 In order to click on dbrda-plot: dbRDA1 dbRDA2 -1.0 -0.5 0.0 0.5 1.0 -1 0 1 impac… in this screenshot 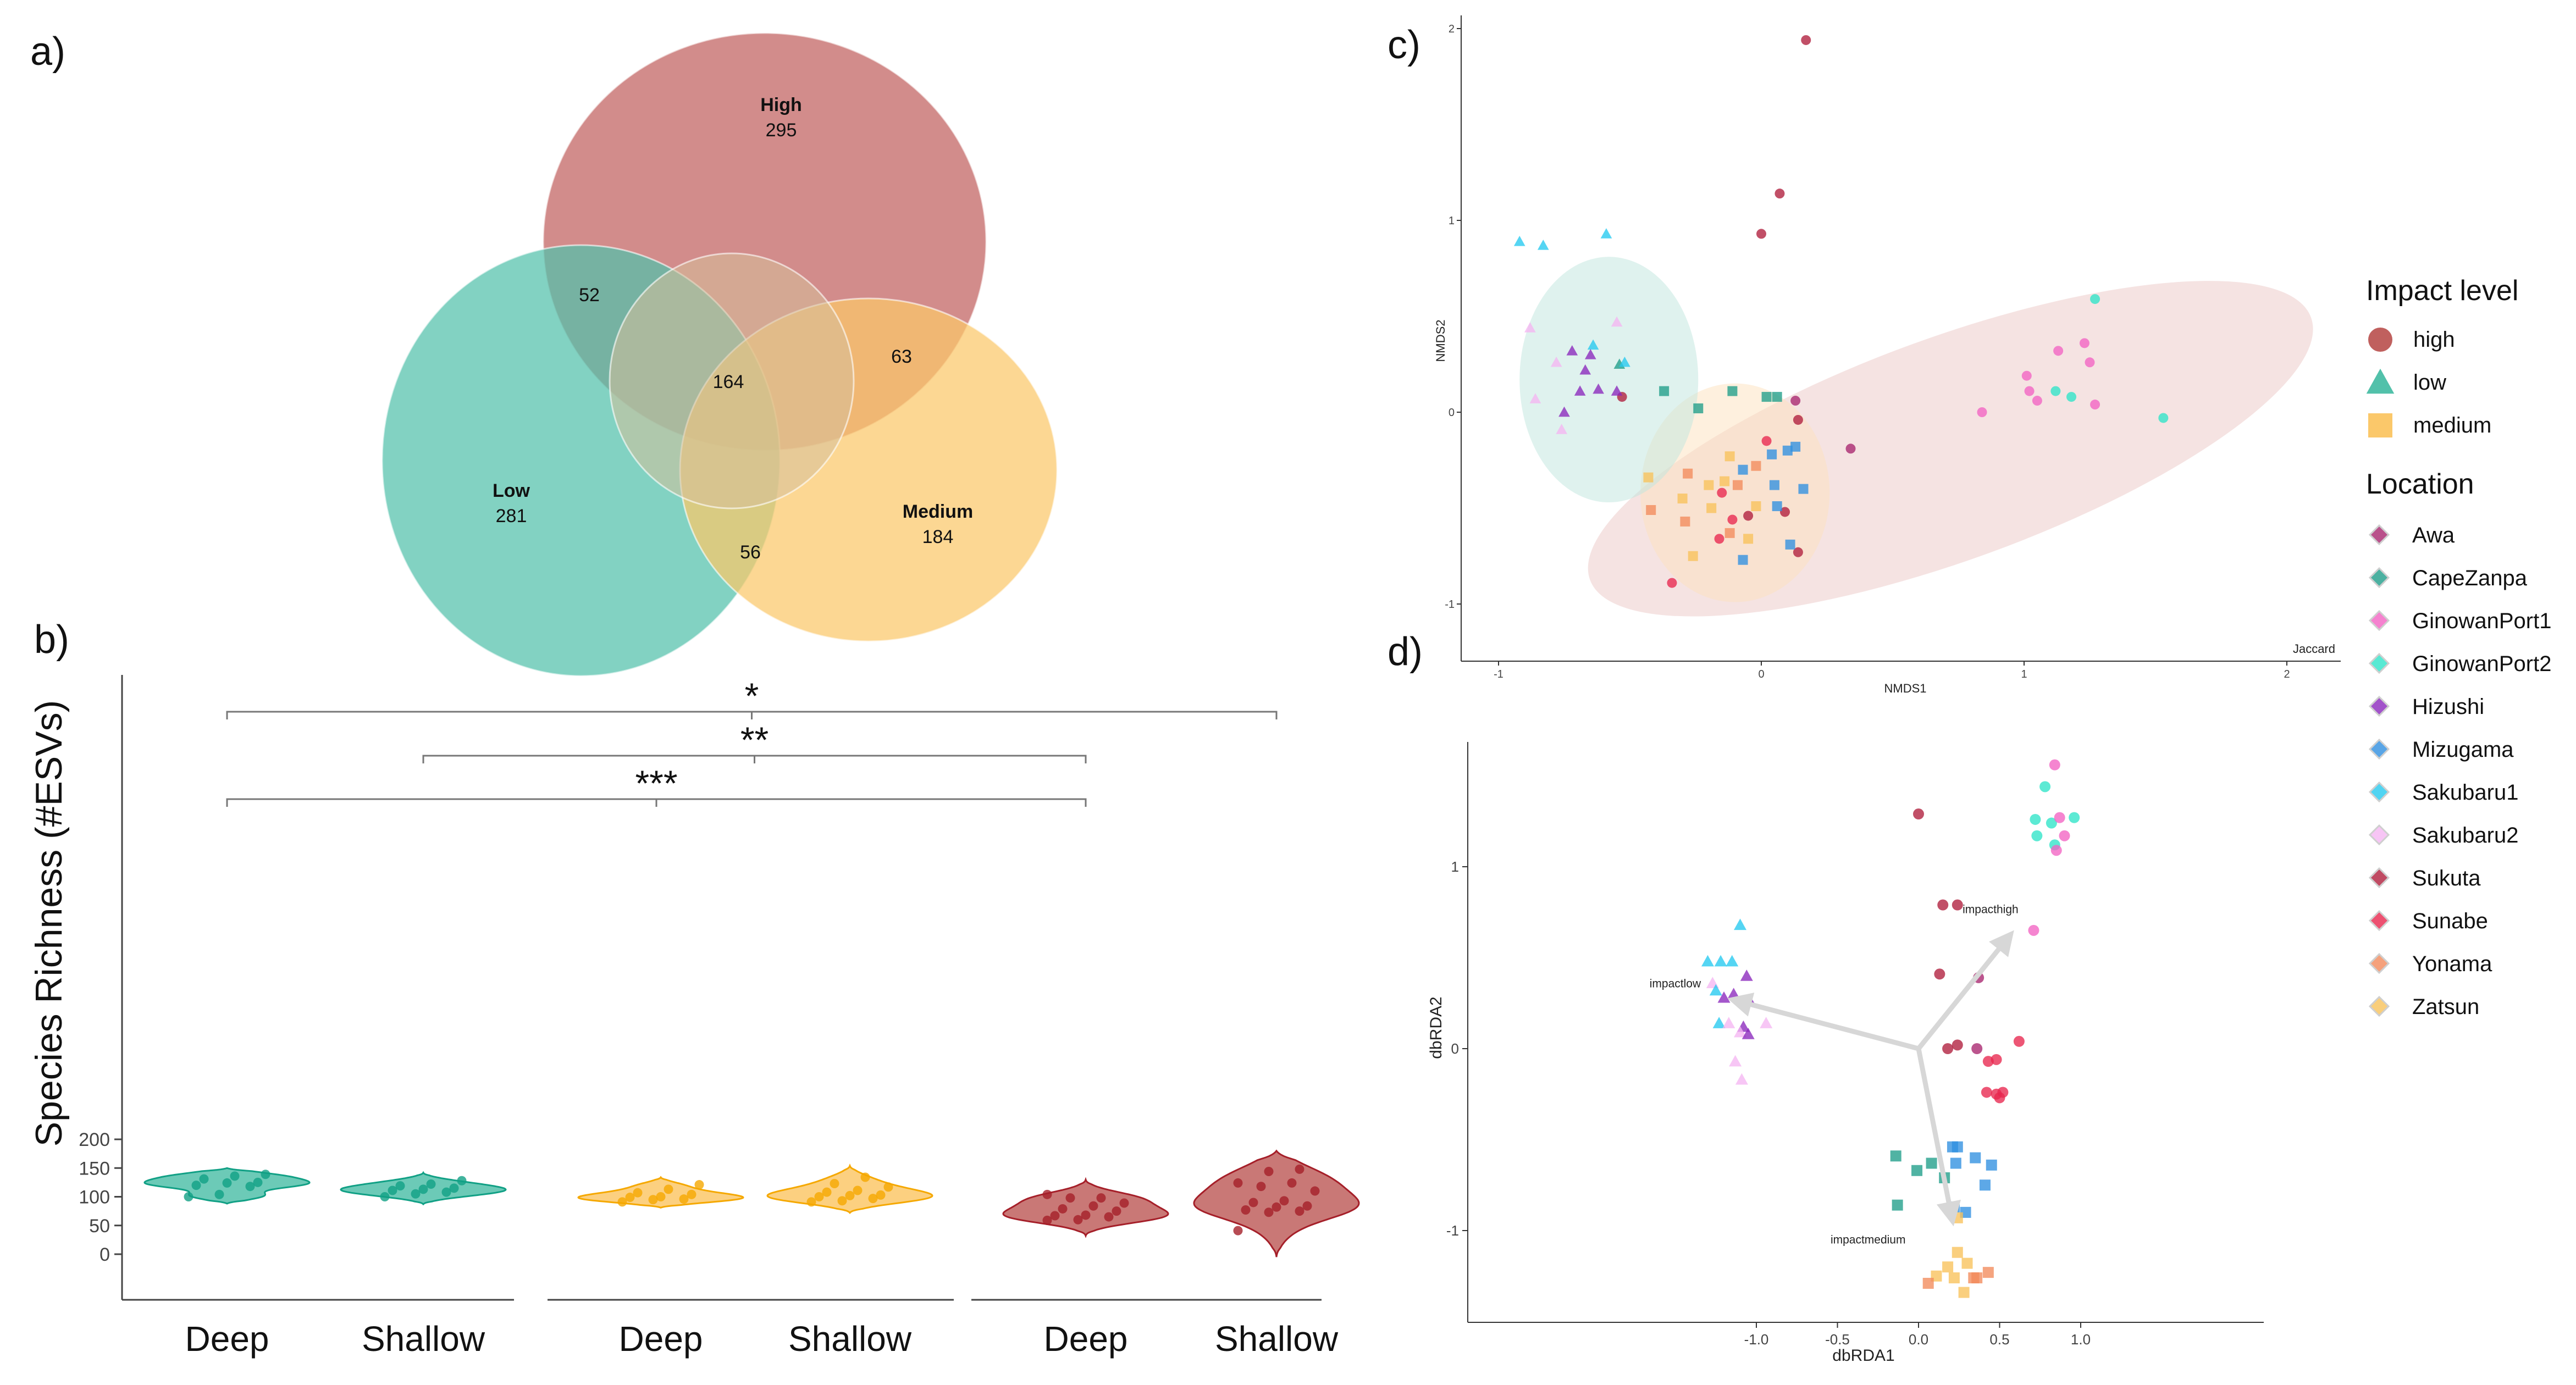, I will do `click(1845, 1054)`.